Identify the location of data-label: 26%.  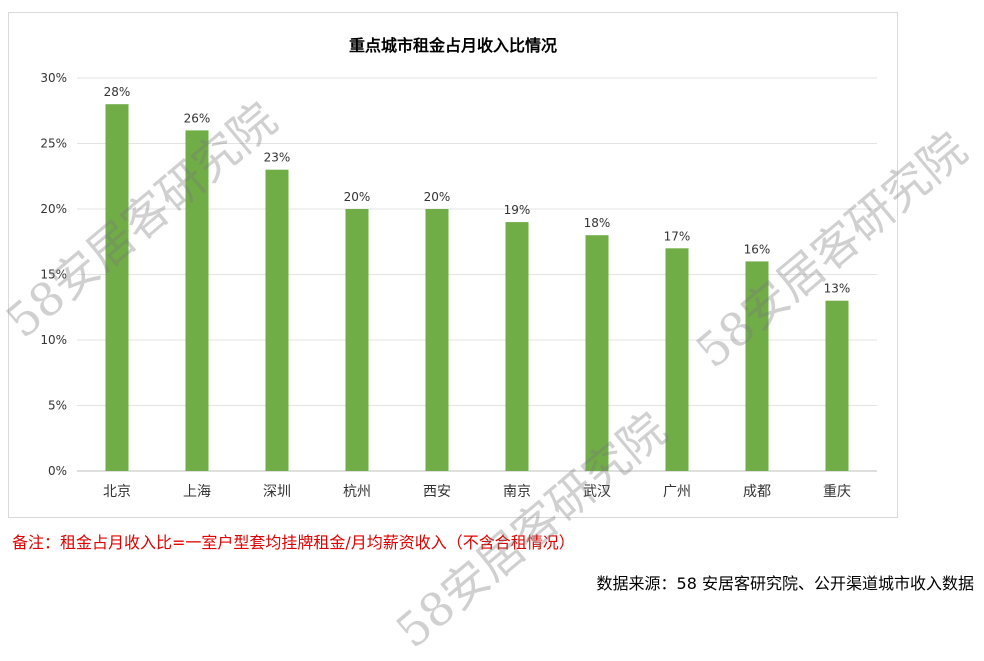
(197, 118).